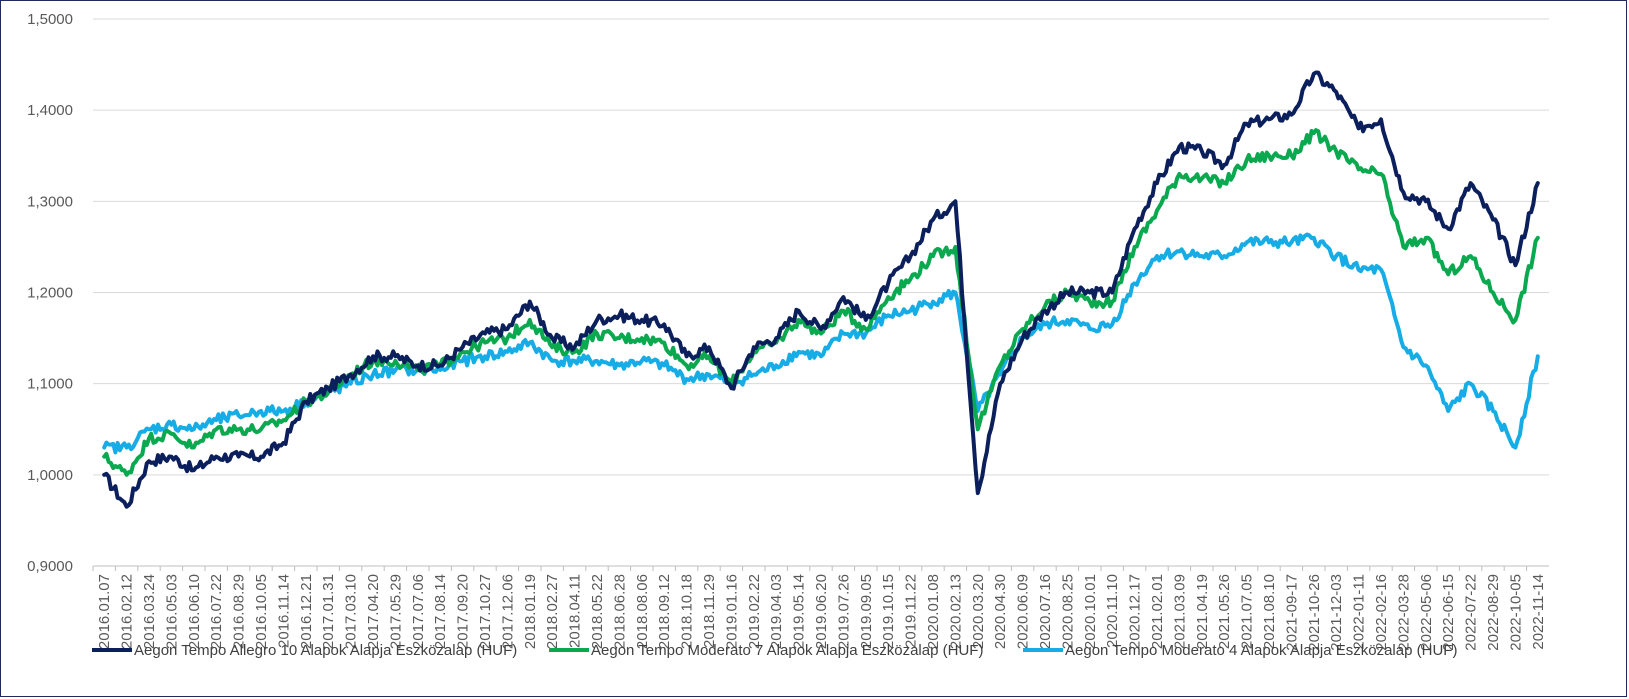 The height and width of the screenshot is (699, 1629). I want to click on x-tick-label: 2016.01.07, so click(104, 611).